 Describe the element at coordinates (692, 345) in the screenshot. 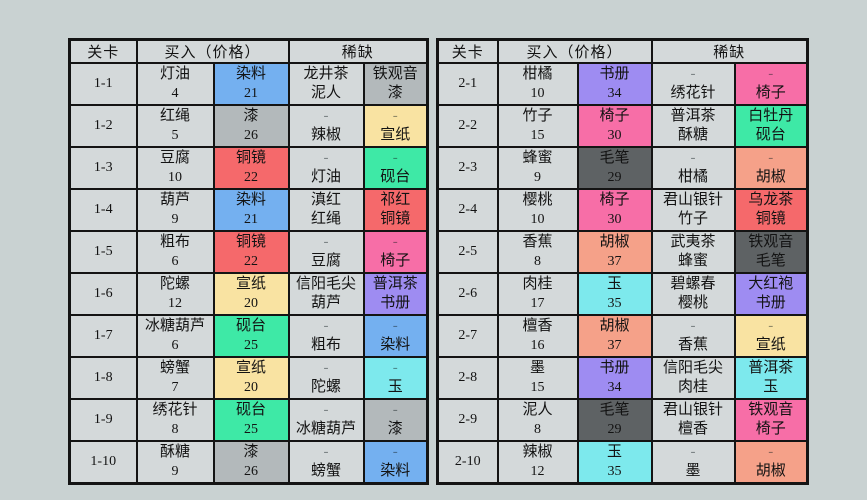

I see `scarce-line-2: 香蕉` at that location.